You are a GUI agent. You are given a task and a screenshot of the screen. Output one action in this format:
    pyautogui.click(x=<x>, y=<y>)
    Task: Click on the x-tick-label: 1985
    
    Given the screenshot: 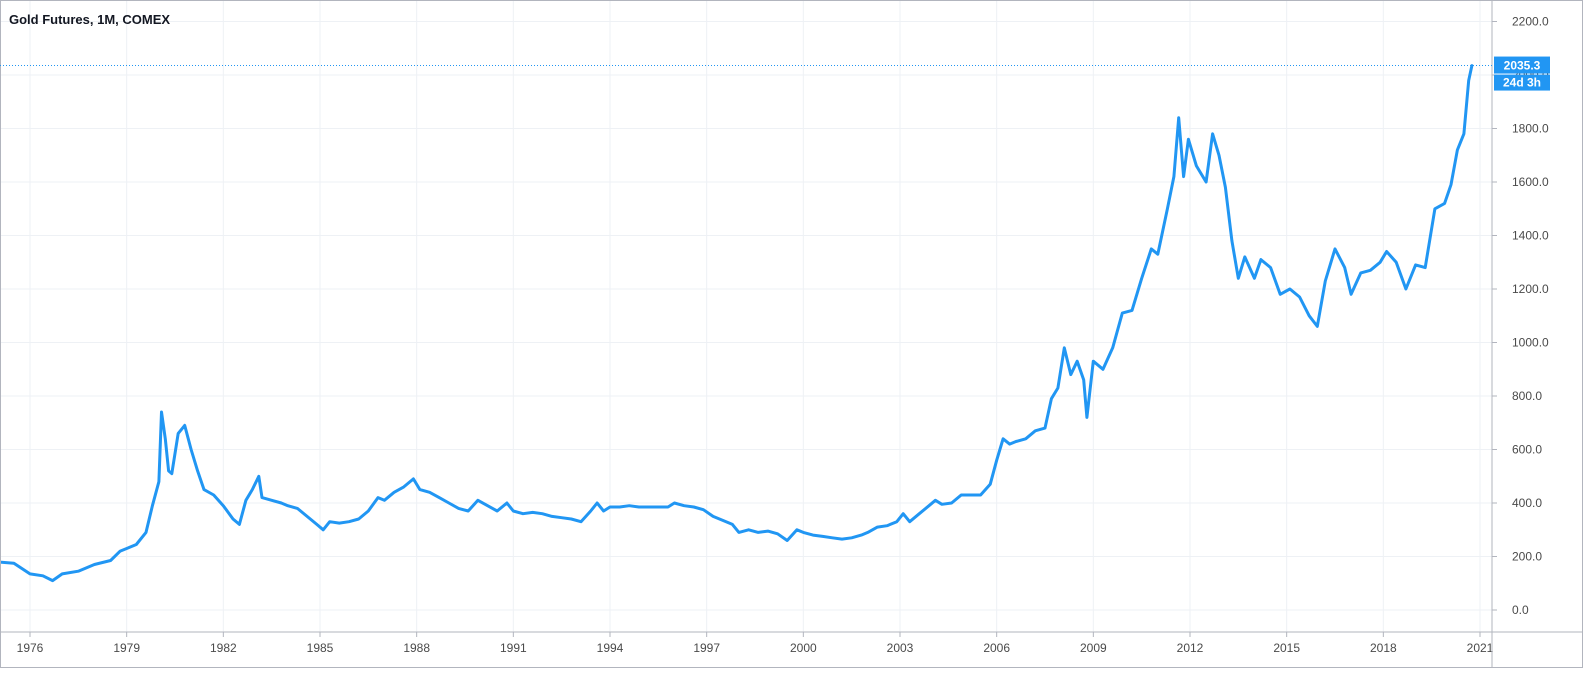 What is the action you would take?
    pyautogui.click(x=320, y=648)
    